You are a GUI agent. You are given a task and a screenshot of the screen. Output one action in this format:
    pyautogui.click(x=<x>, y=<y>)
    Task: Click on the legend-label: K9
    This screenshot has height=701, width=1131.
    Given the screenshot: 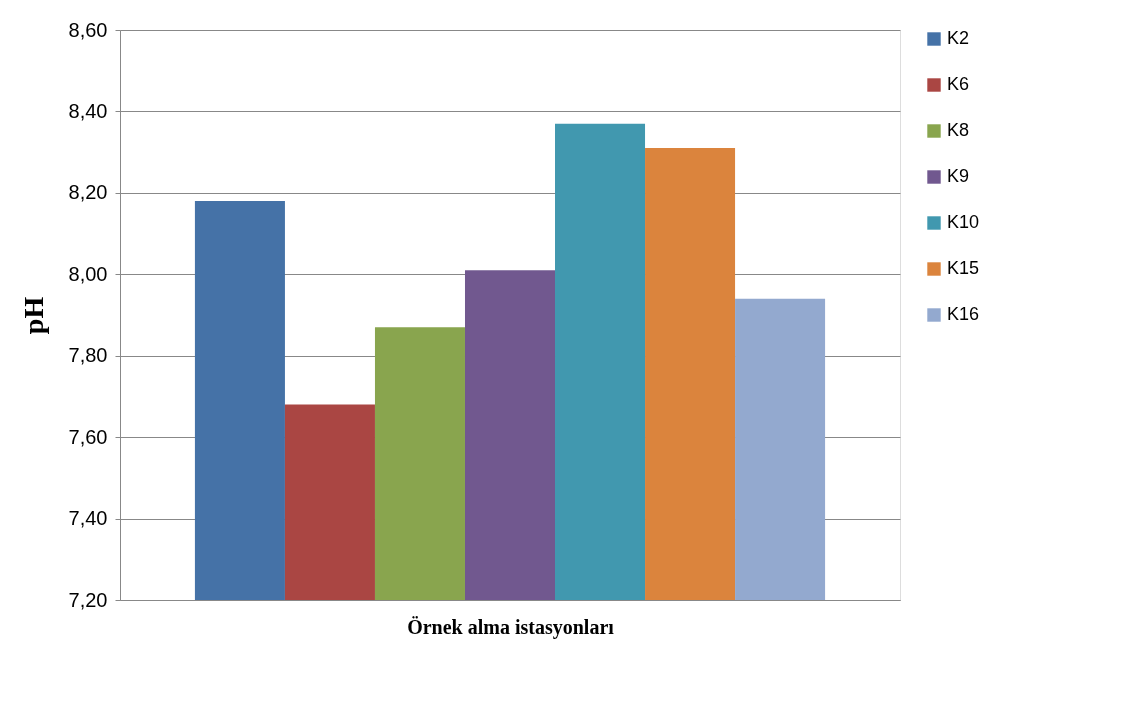 What is the action you would take?
    pyautogui.click(x=958, y=176)
    